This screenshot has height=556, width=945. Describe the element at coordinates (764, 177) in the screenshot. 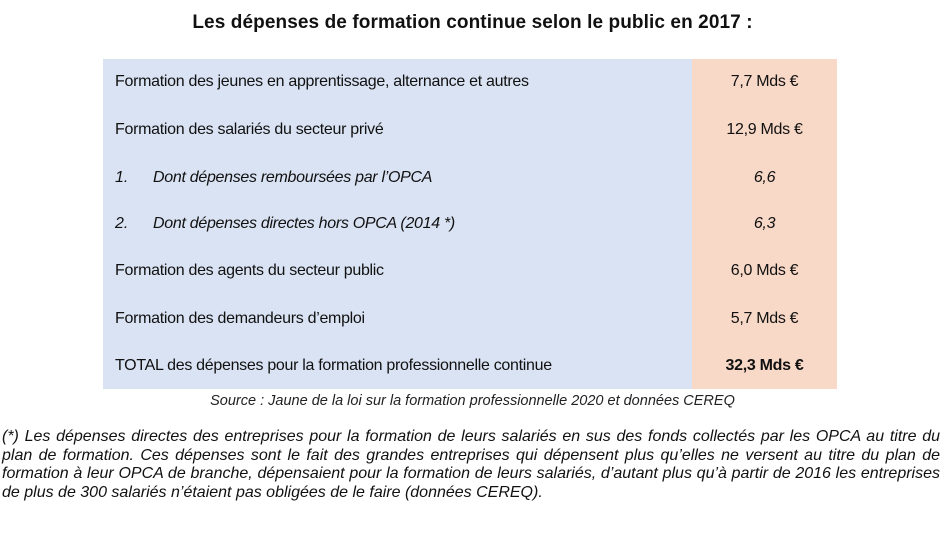

I see `row-value: 6,6` at that location.